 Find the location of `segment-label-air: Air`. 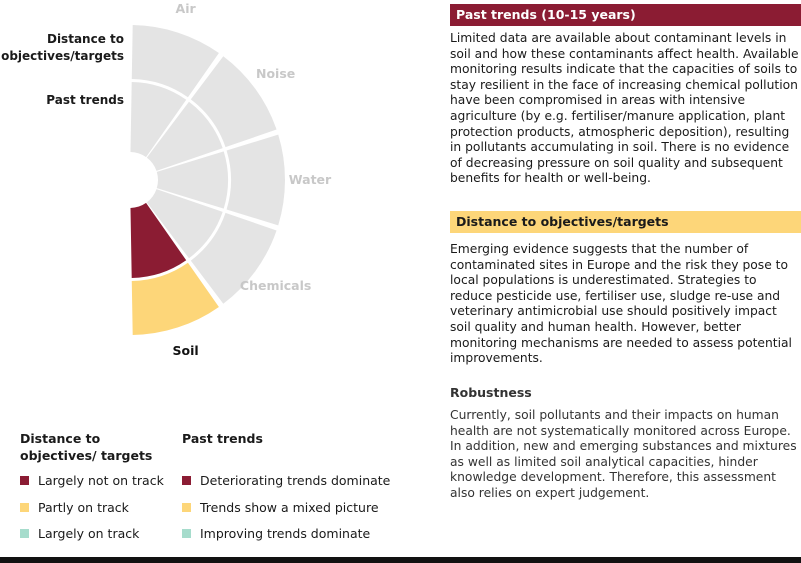

segment-label-air: Air is located at coordinates (186, 8).